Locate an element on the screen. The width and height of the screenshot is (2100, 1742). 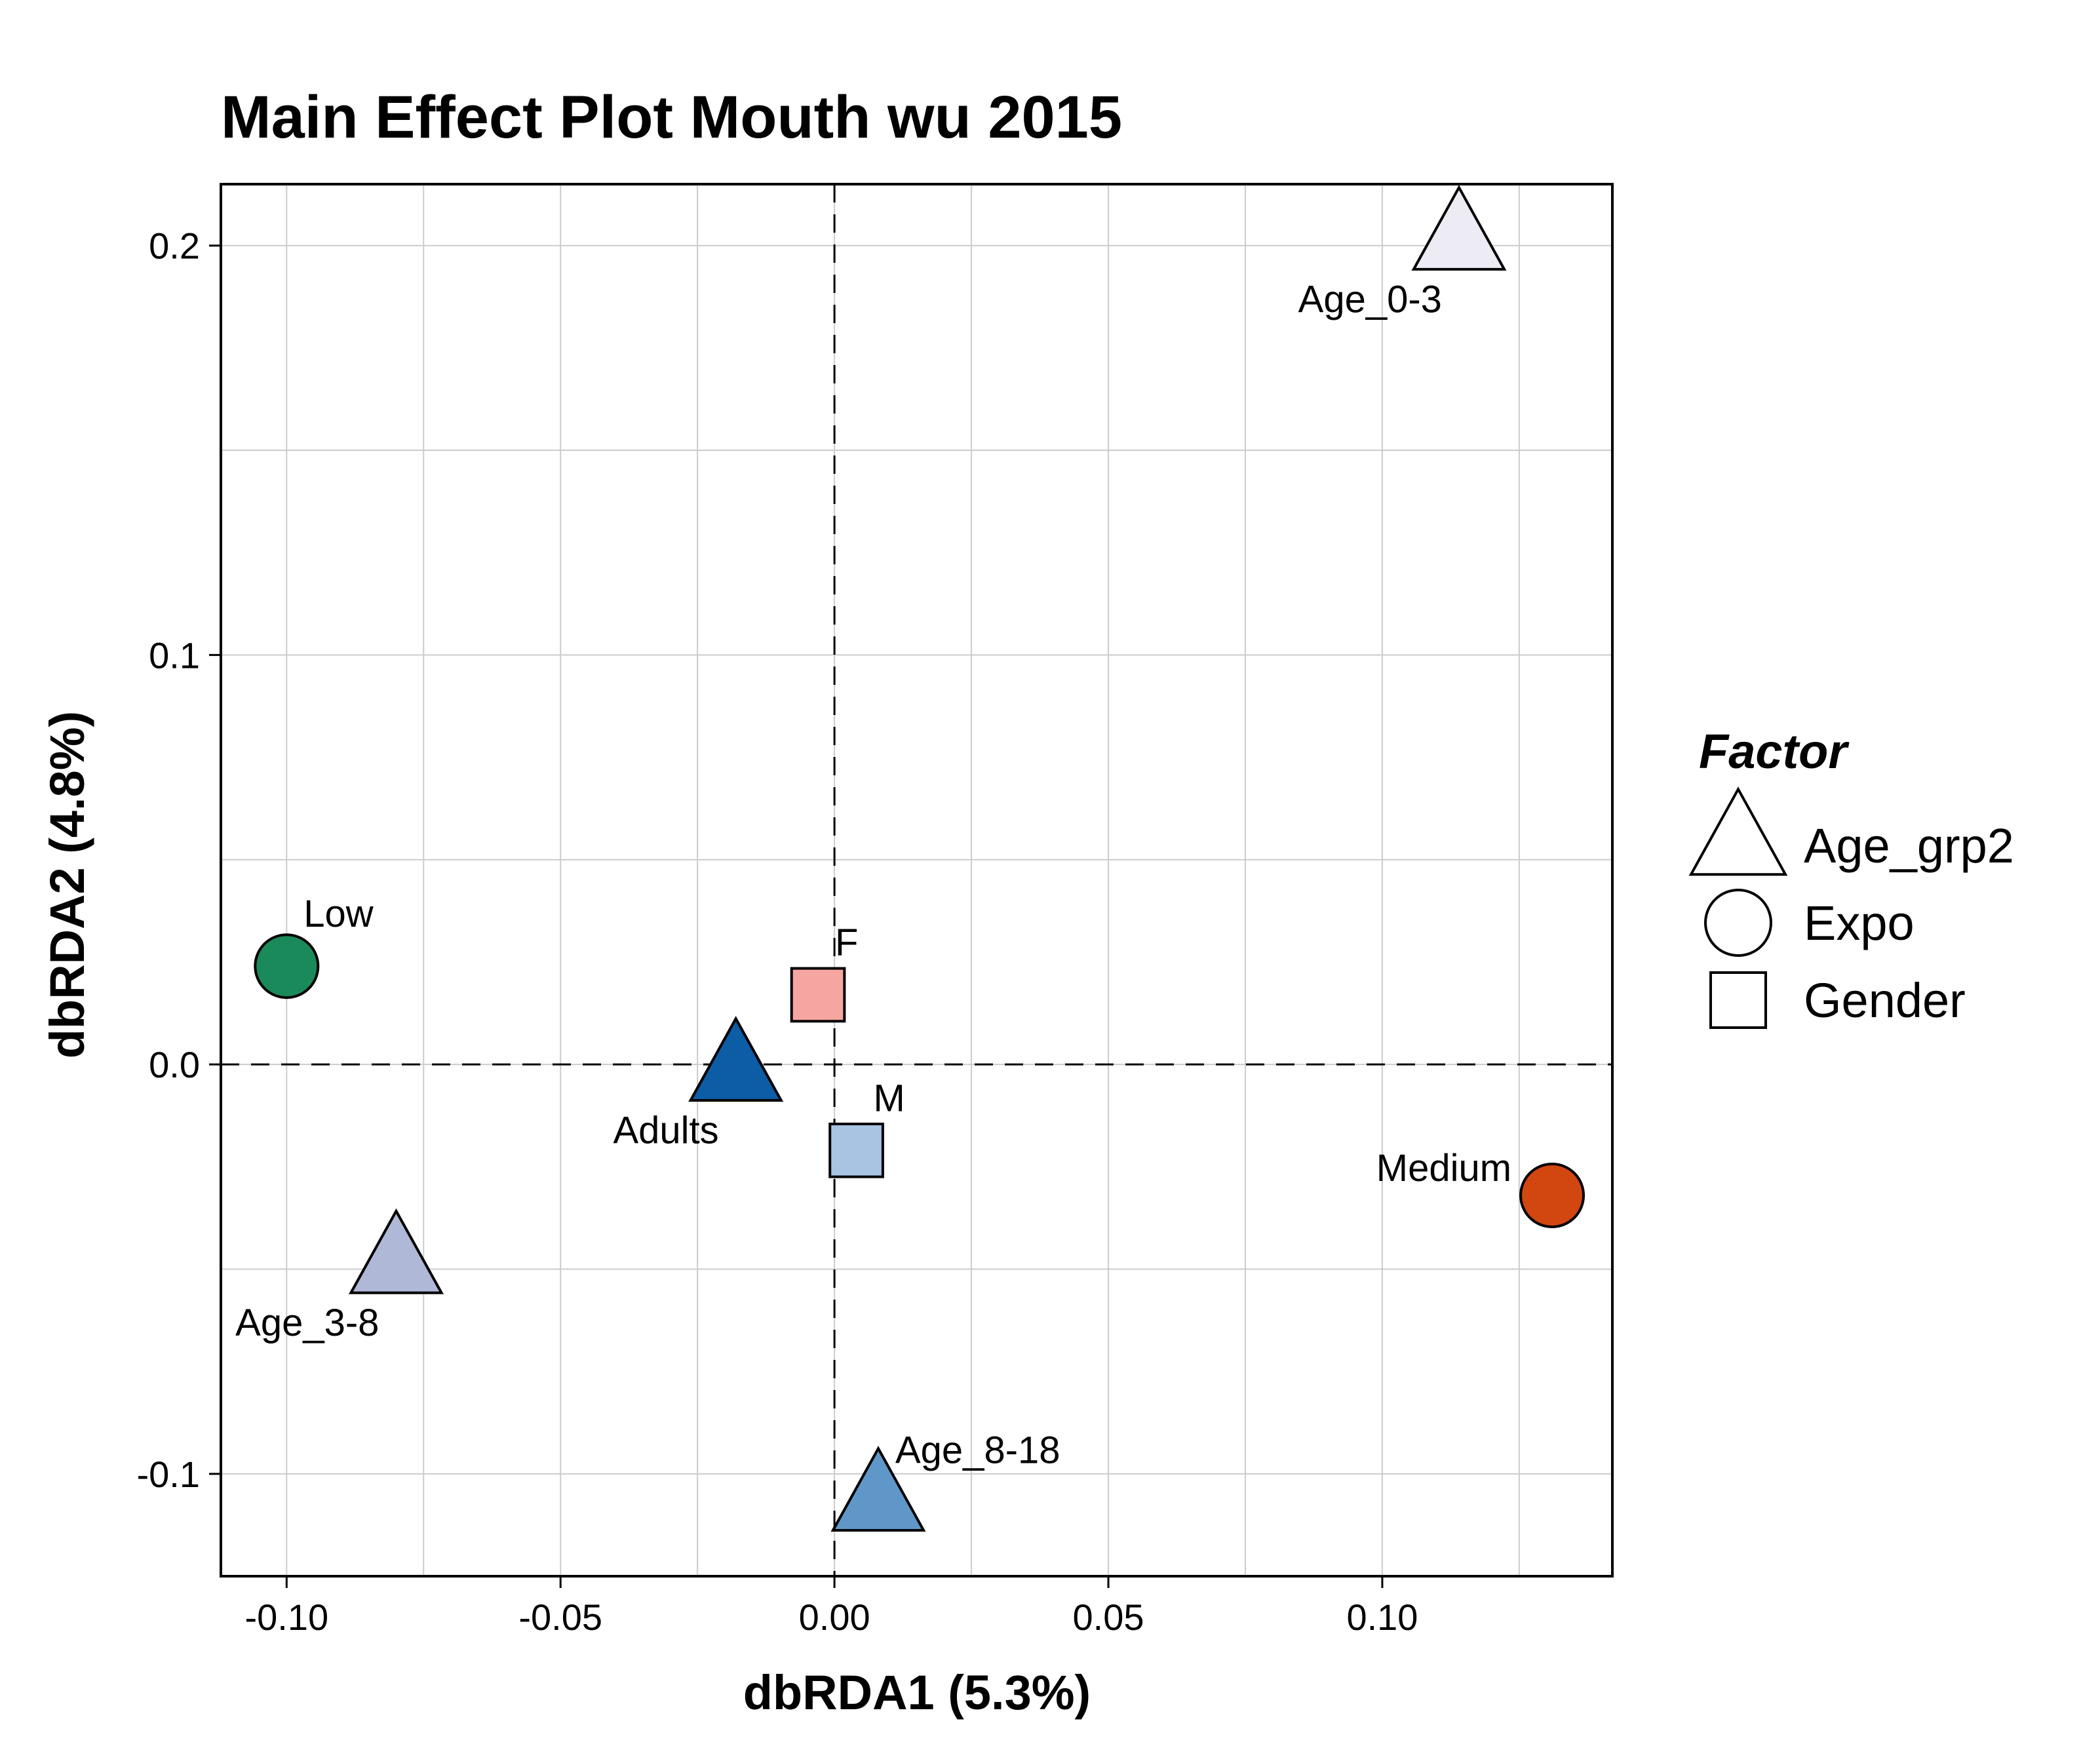
x-tick-label: -0.05 is located at coordinates (560, 1617).